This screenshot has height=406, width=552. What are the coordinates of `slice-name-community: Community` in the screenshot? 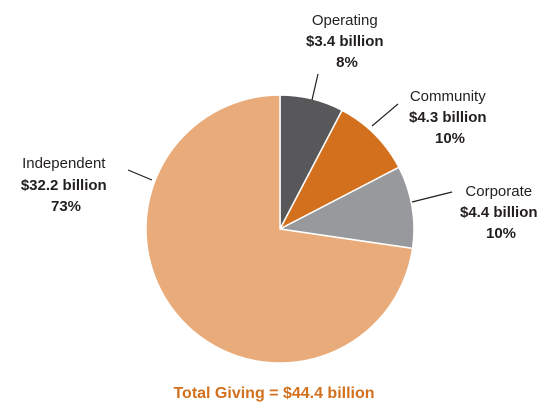 It's located at (448, 96).